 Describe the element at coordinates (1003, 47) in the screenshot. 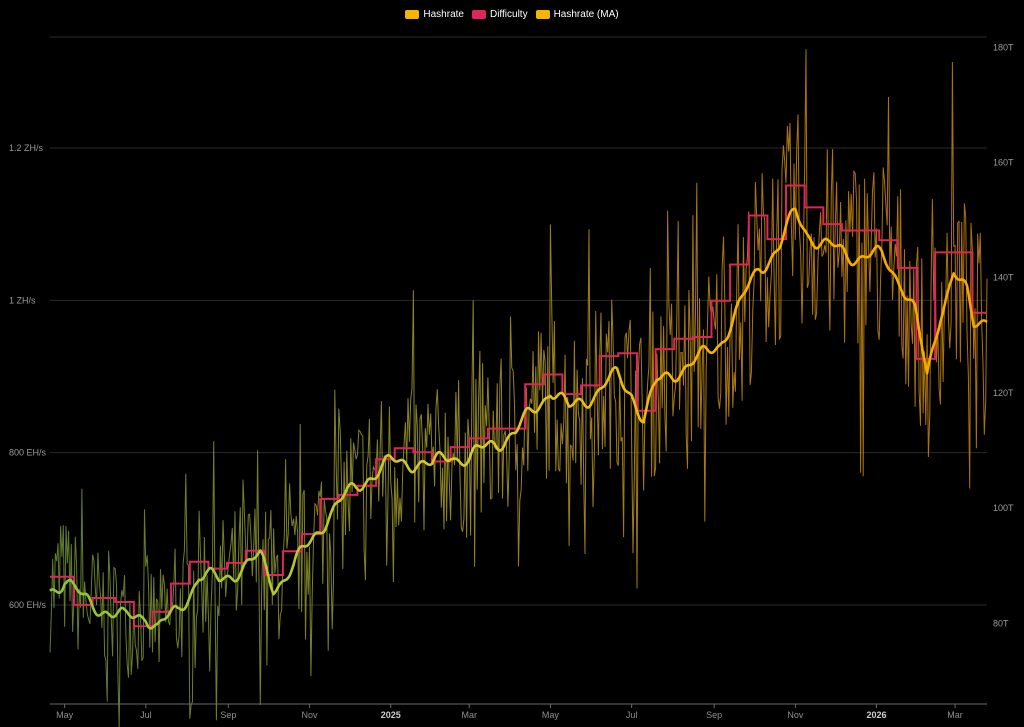

I see `y-right-tick-label: 180T` at that location.